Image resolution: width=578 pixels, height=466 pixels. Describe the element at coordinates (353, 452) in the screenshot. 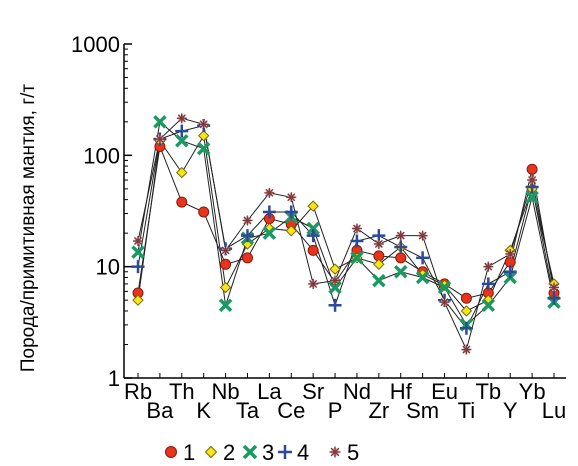

I see `legend-label: 5` at that location.